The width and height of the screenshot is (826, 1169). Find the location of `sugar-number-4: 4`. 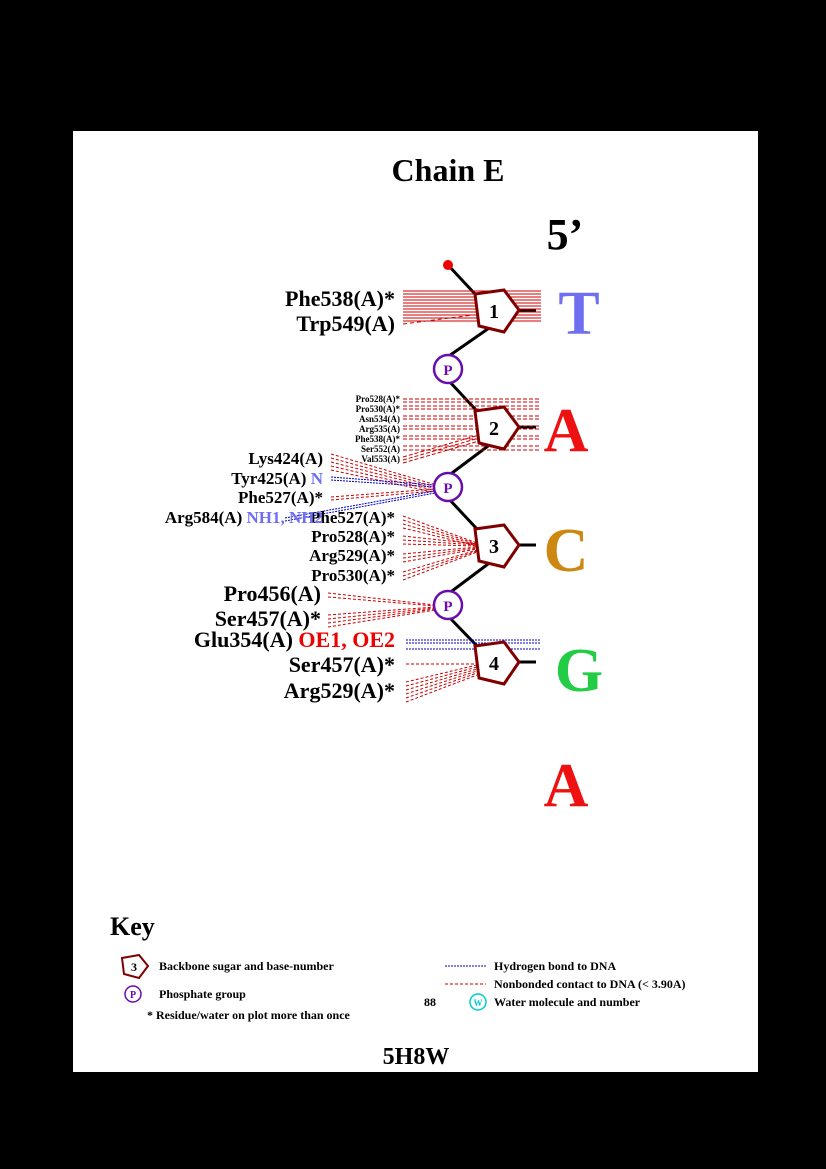

sugar-number-4: 4 is located at coordinates (494, 664).